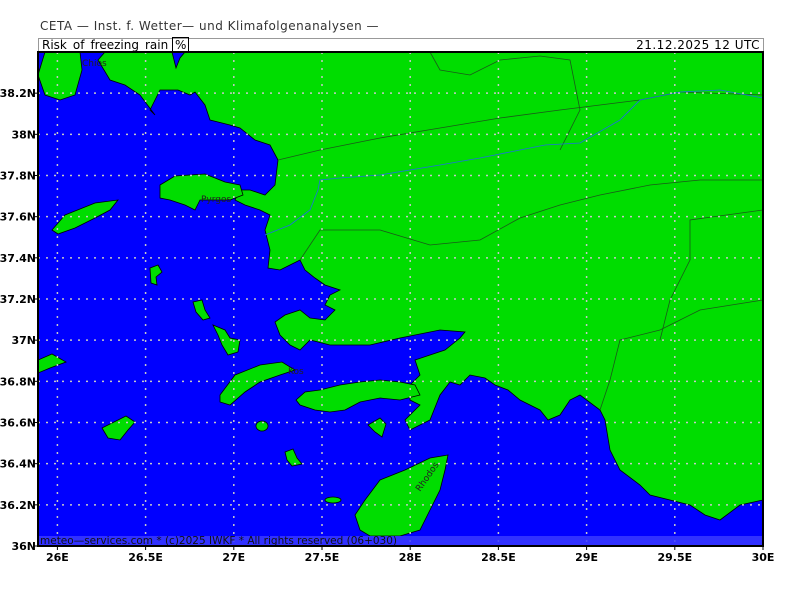  What do you see at coordinates (18, 217) in the screenshot?
I see `lat-tick-label: 37.6N` at bounding box center [18, 217].